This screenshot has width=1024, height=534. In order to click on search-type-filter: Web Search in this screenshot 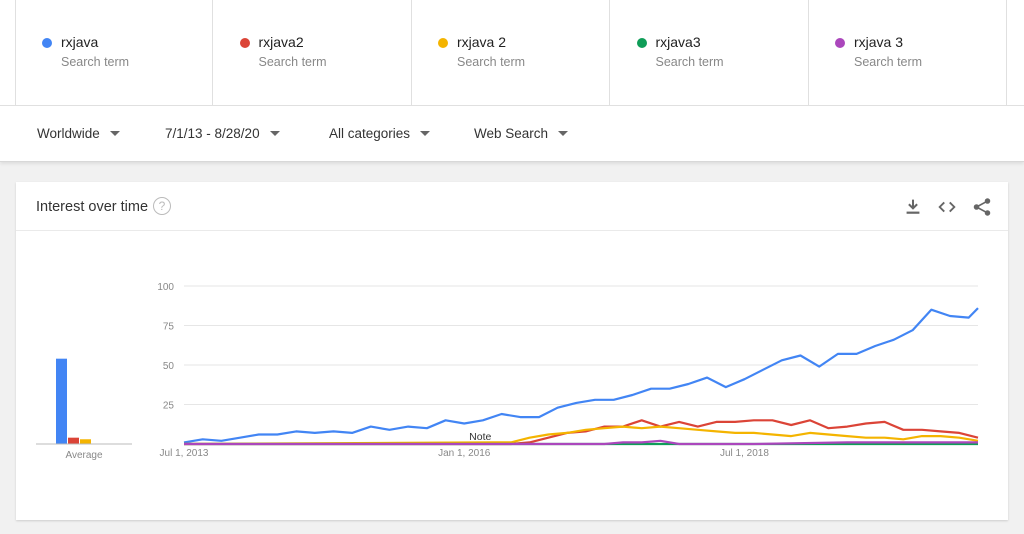, I will do `click(521, 133)`.